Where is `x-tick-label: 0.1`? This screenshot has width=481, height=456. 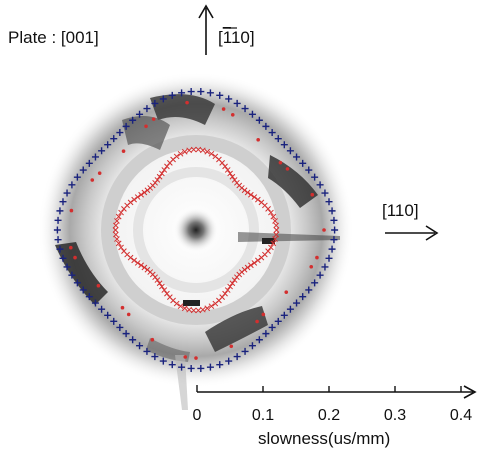
x-tick-label: 0.1 is located at coordinates (263, 415).